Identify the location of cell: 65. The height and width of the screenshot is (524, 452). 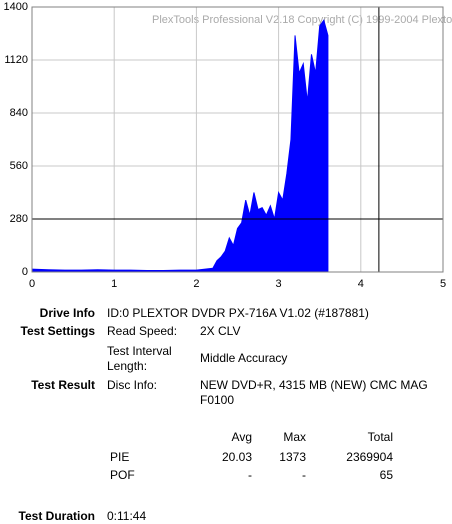
(386, 475).